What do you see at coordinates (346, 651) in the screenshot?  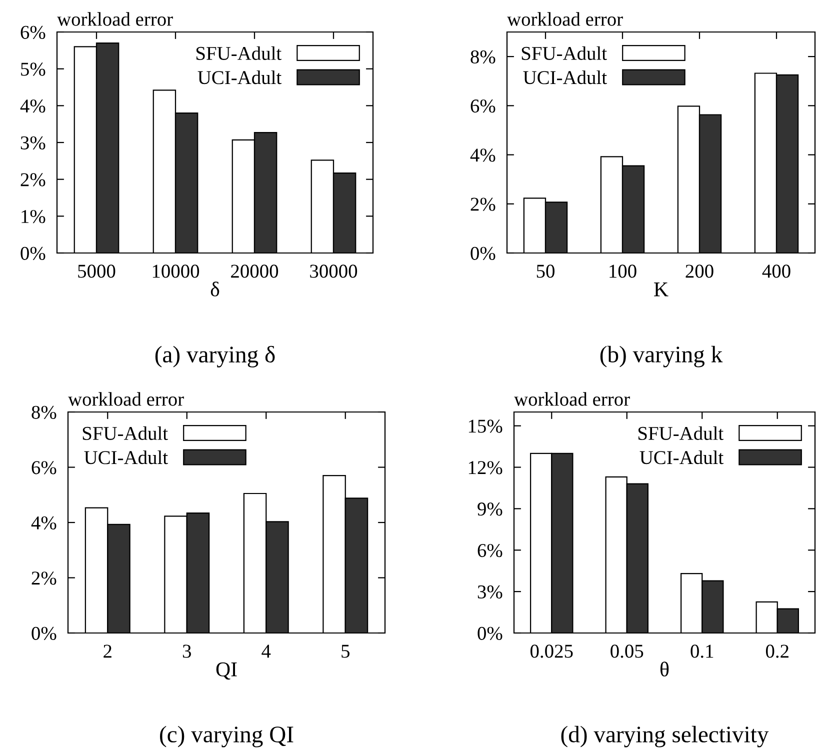 I see `x-tick-label: 5` at bounding box center [346, 651].